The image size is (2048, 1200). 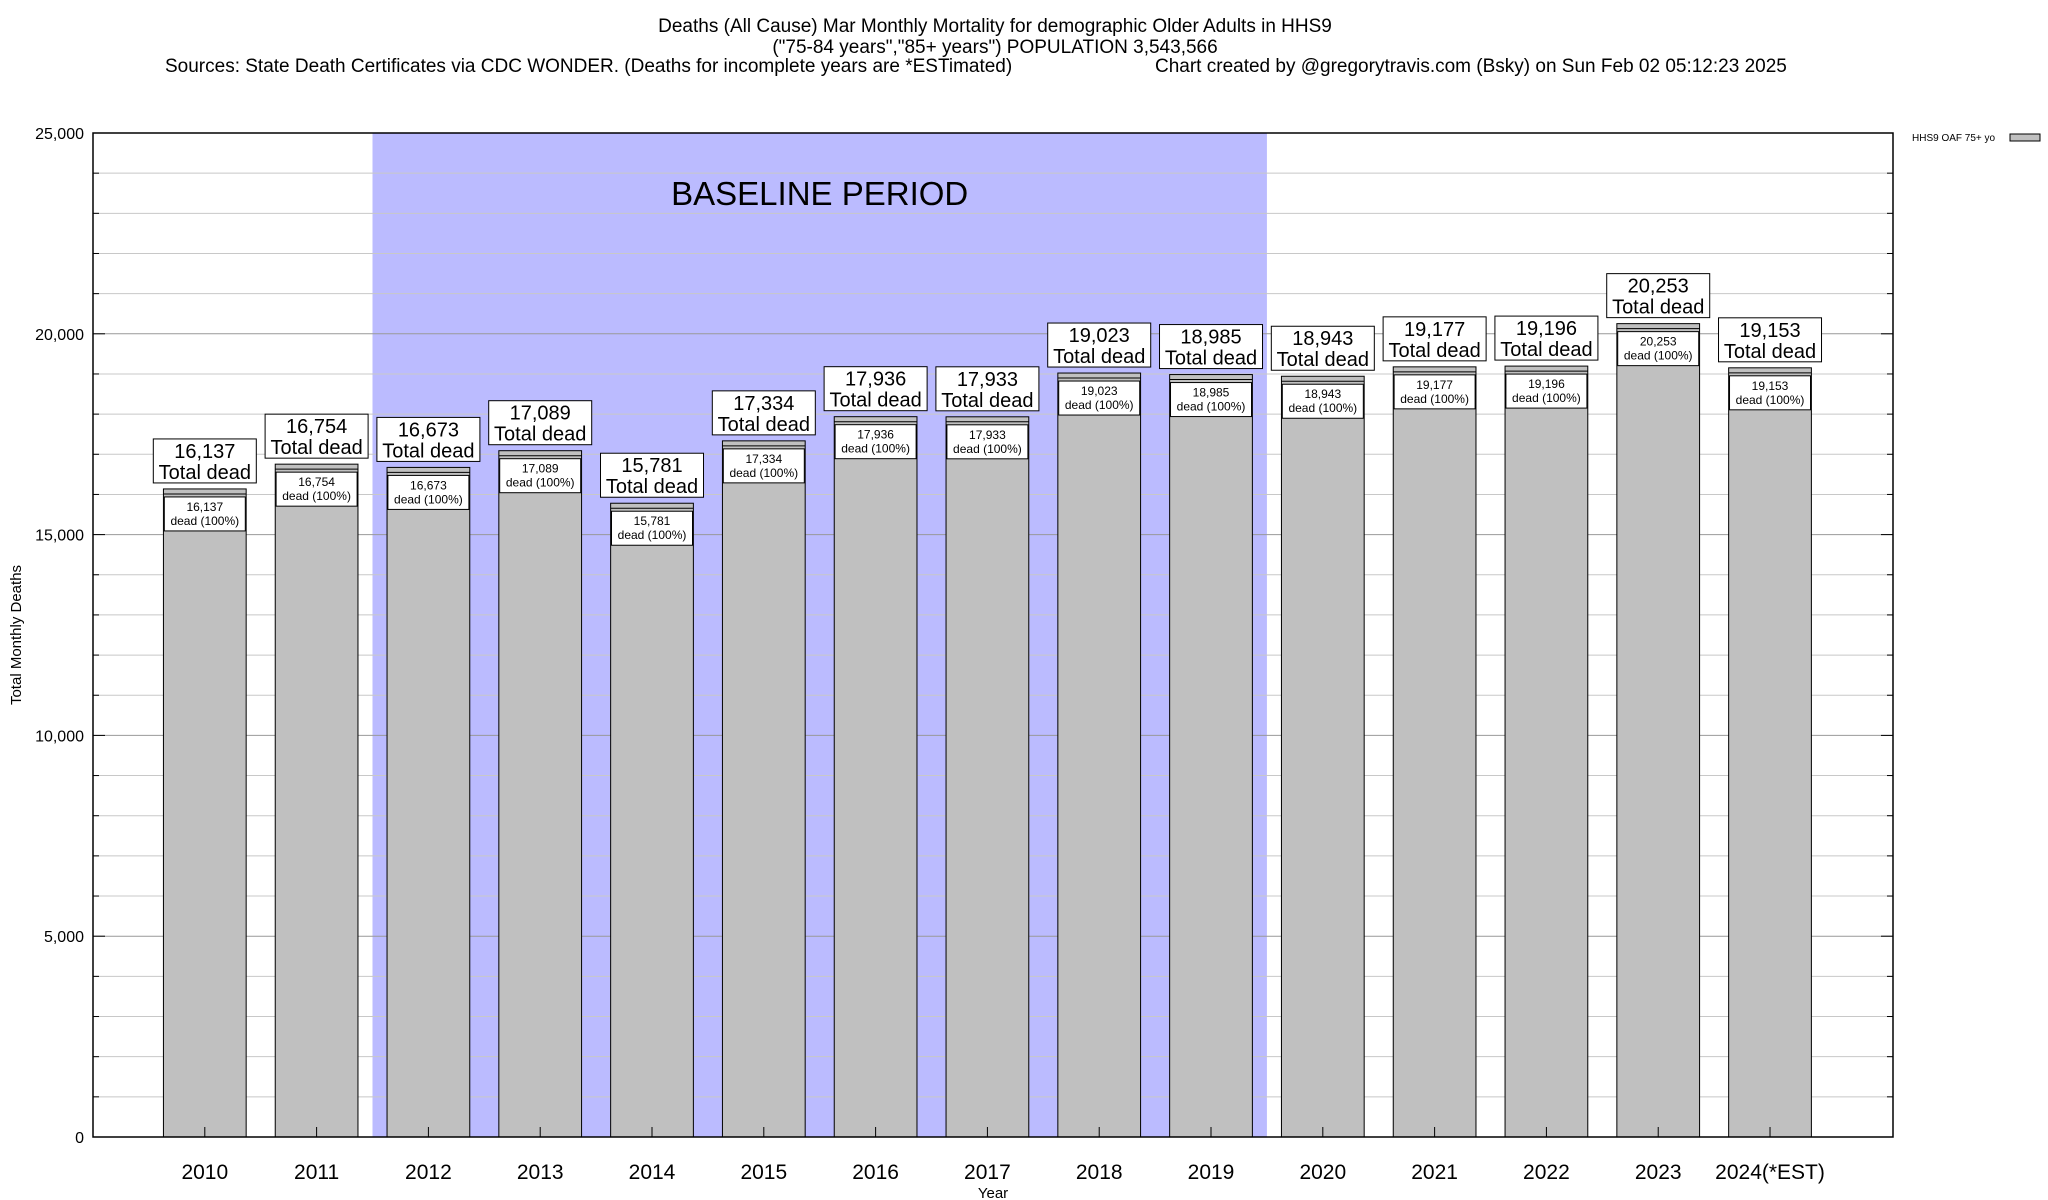 What do you see at coordinates (1322, 339) in the screenshot?
I see `outer-value-label: 18,943` at bounding box center [1322, 339].